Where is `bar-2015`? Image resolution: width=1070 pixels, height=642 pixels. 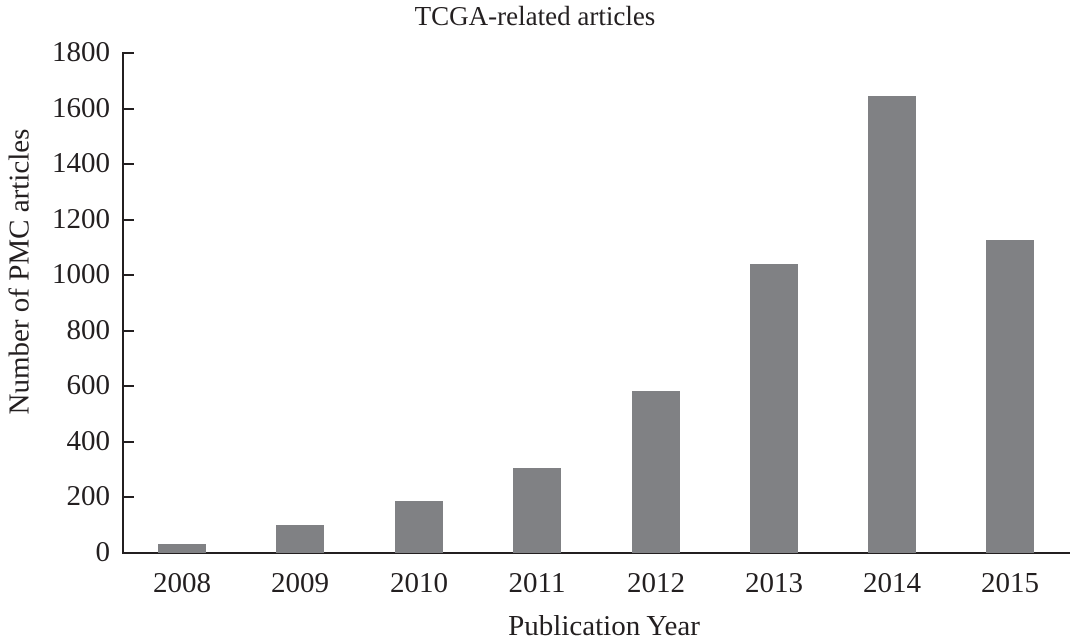 bar-2015 is located at coordinates (1010, 396).